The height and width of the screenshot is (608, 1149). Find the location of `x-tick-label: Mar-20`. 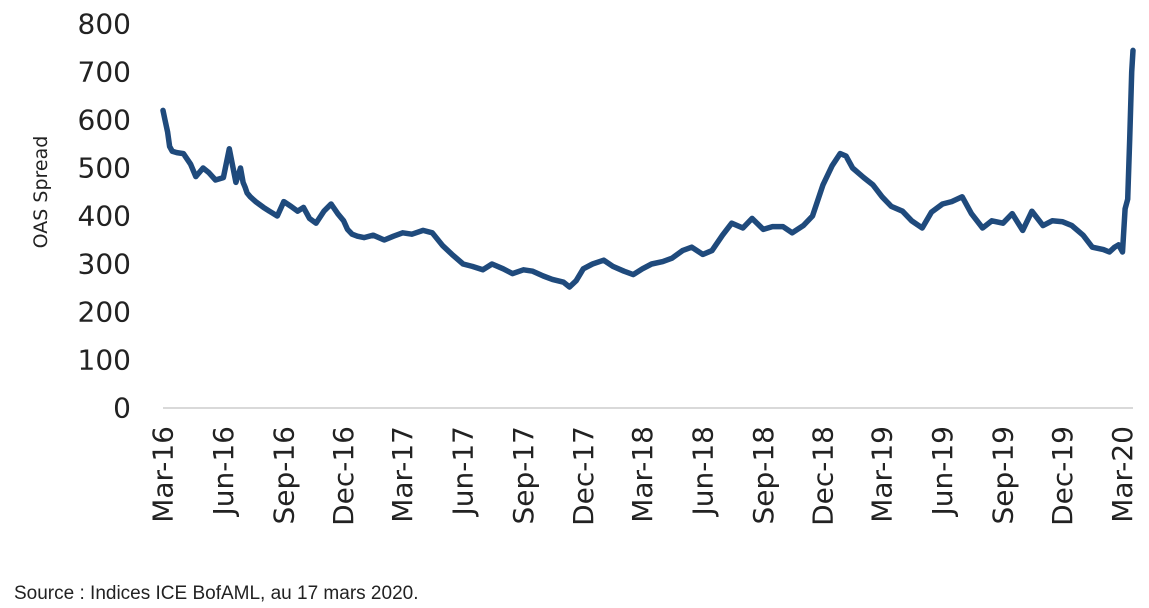

x-tick-label: Mar-20 is located at coordinates (1122, 474).